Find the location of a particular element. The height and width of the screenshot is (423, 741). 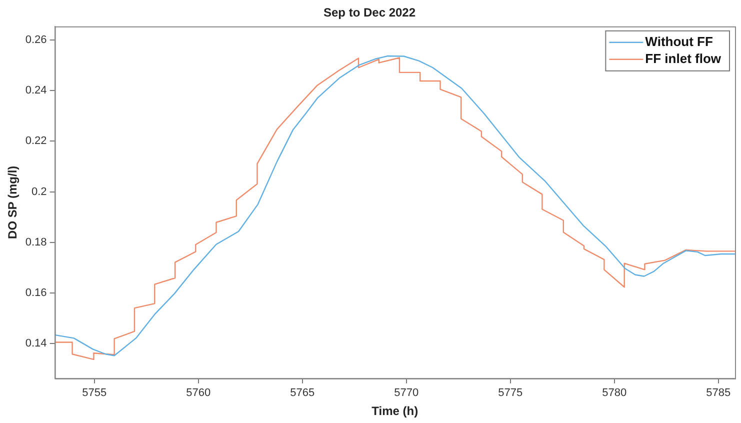

chart-title: Sep to Dec 2022 is located at coordinates (369, 13).